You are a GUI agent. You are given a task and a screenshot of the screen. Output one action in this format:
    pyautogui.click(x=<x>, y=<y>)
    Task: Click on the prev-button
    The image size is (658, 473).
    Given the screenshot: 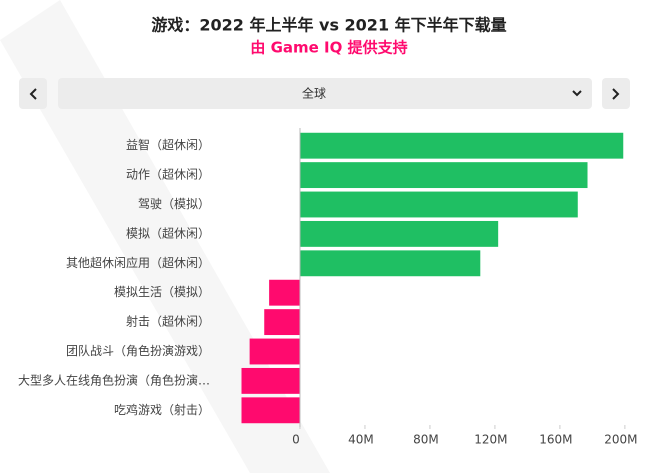 What is the action you would take?
    pyautogui.click(x=33, y=93)
    